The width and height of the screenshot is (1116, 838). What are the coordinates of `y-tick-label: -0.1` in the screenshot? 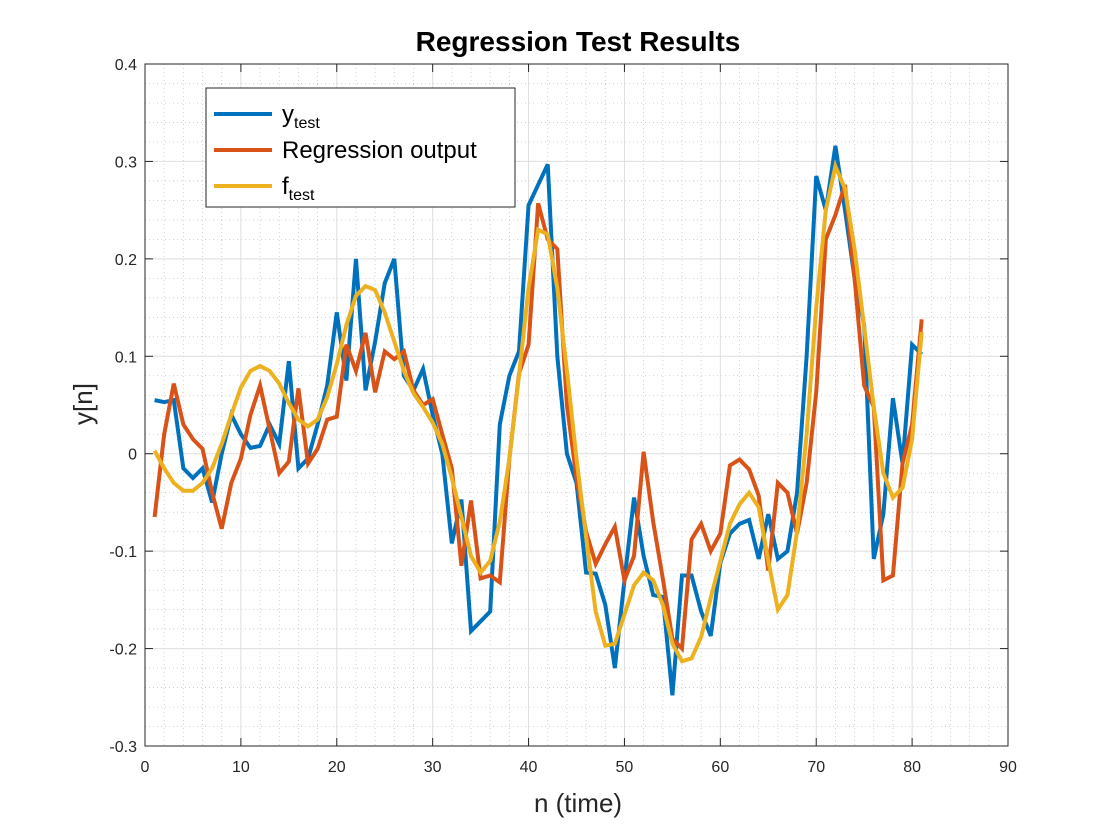 It's located at (123, 552).